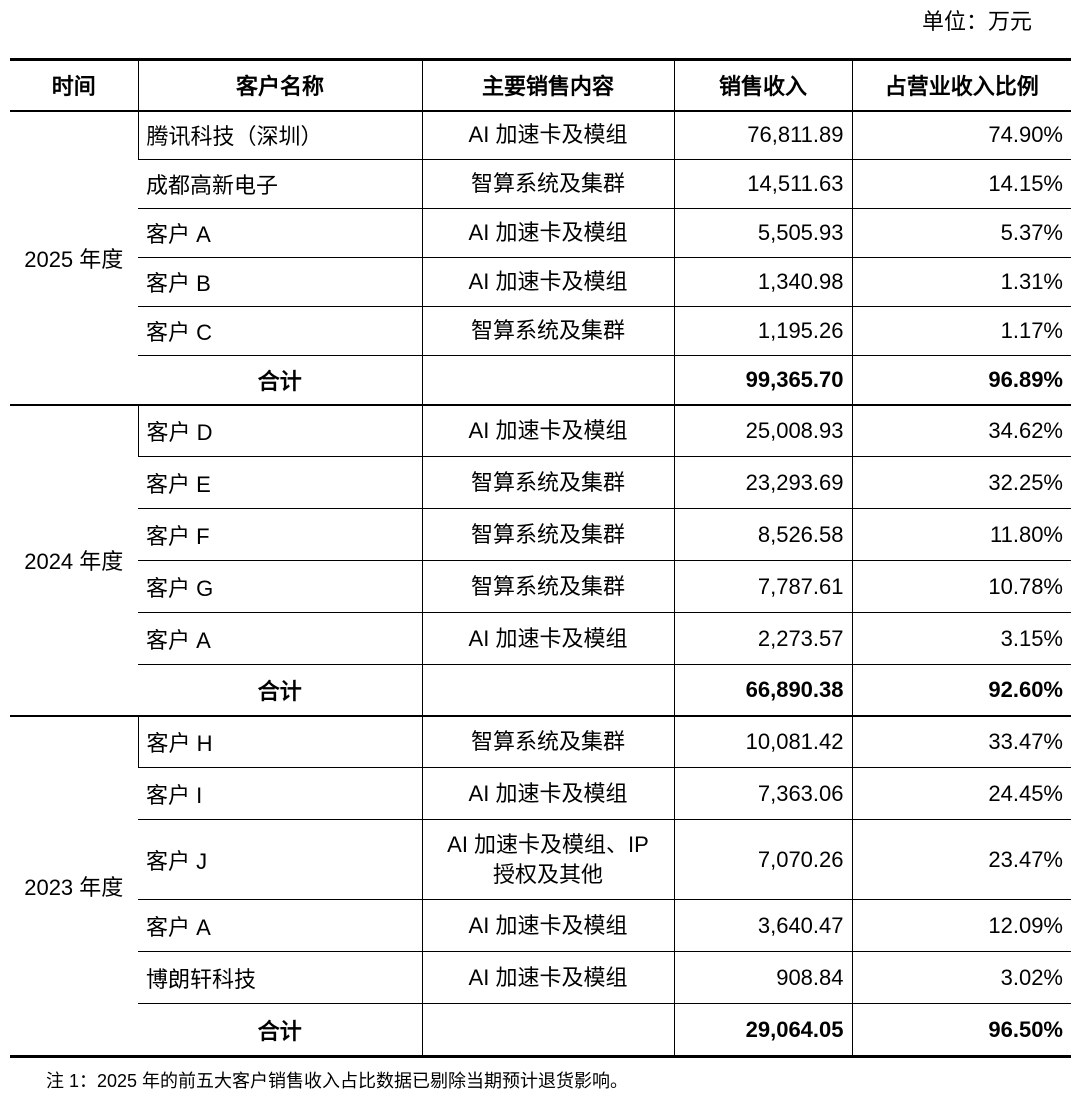  I want to click on revenue-ratio: 32.25%, so click(961, 482).